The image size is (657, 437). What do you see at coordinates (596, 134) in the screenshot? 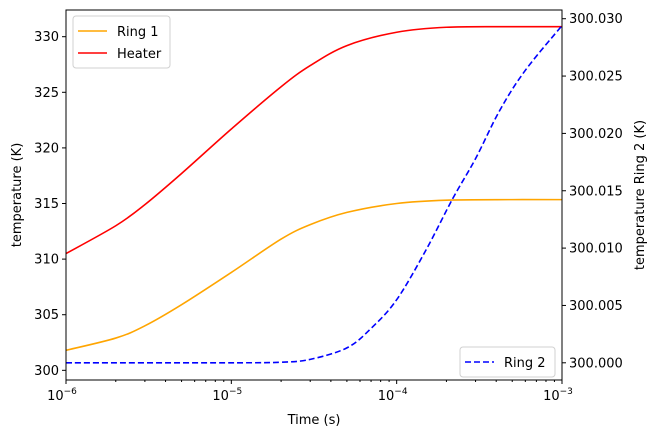
I see `y-right-tick-label: 300.020` at bounding box center [596, 134].